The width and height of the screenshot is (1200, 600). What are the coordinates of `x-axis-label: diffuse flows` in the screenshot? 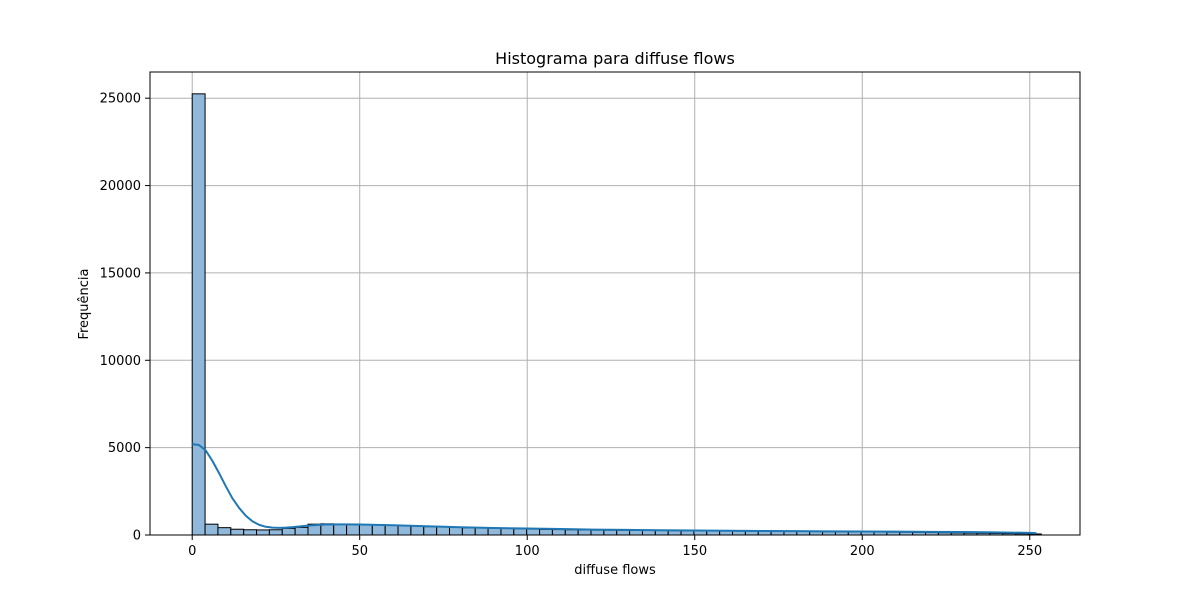 It's located at (615, 570).